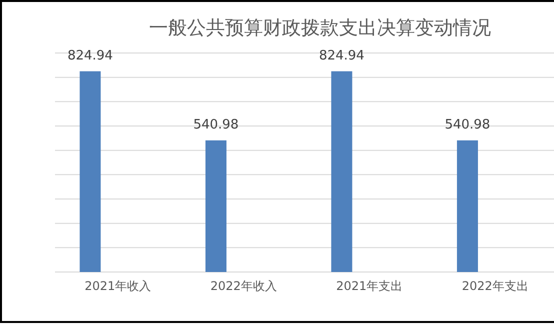 The width and height of the screenshot is (554, 324). Describe the element at coordinates (369, 286) in the screenshot. I see `x-tick-label: 2021年支出` at that location.